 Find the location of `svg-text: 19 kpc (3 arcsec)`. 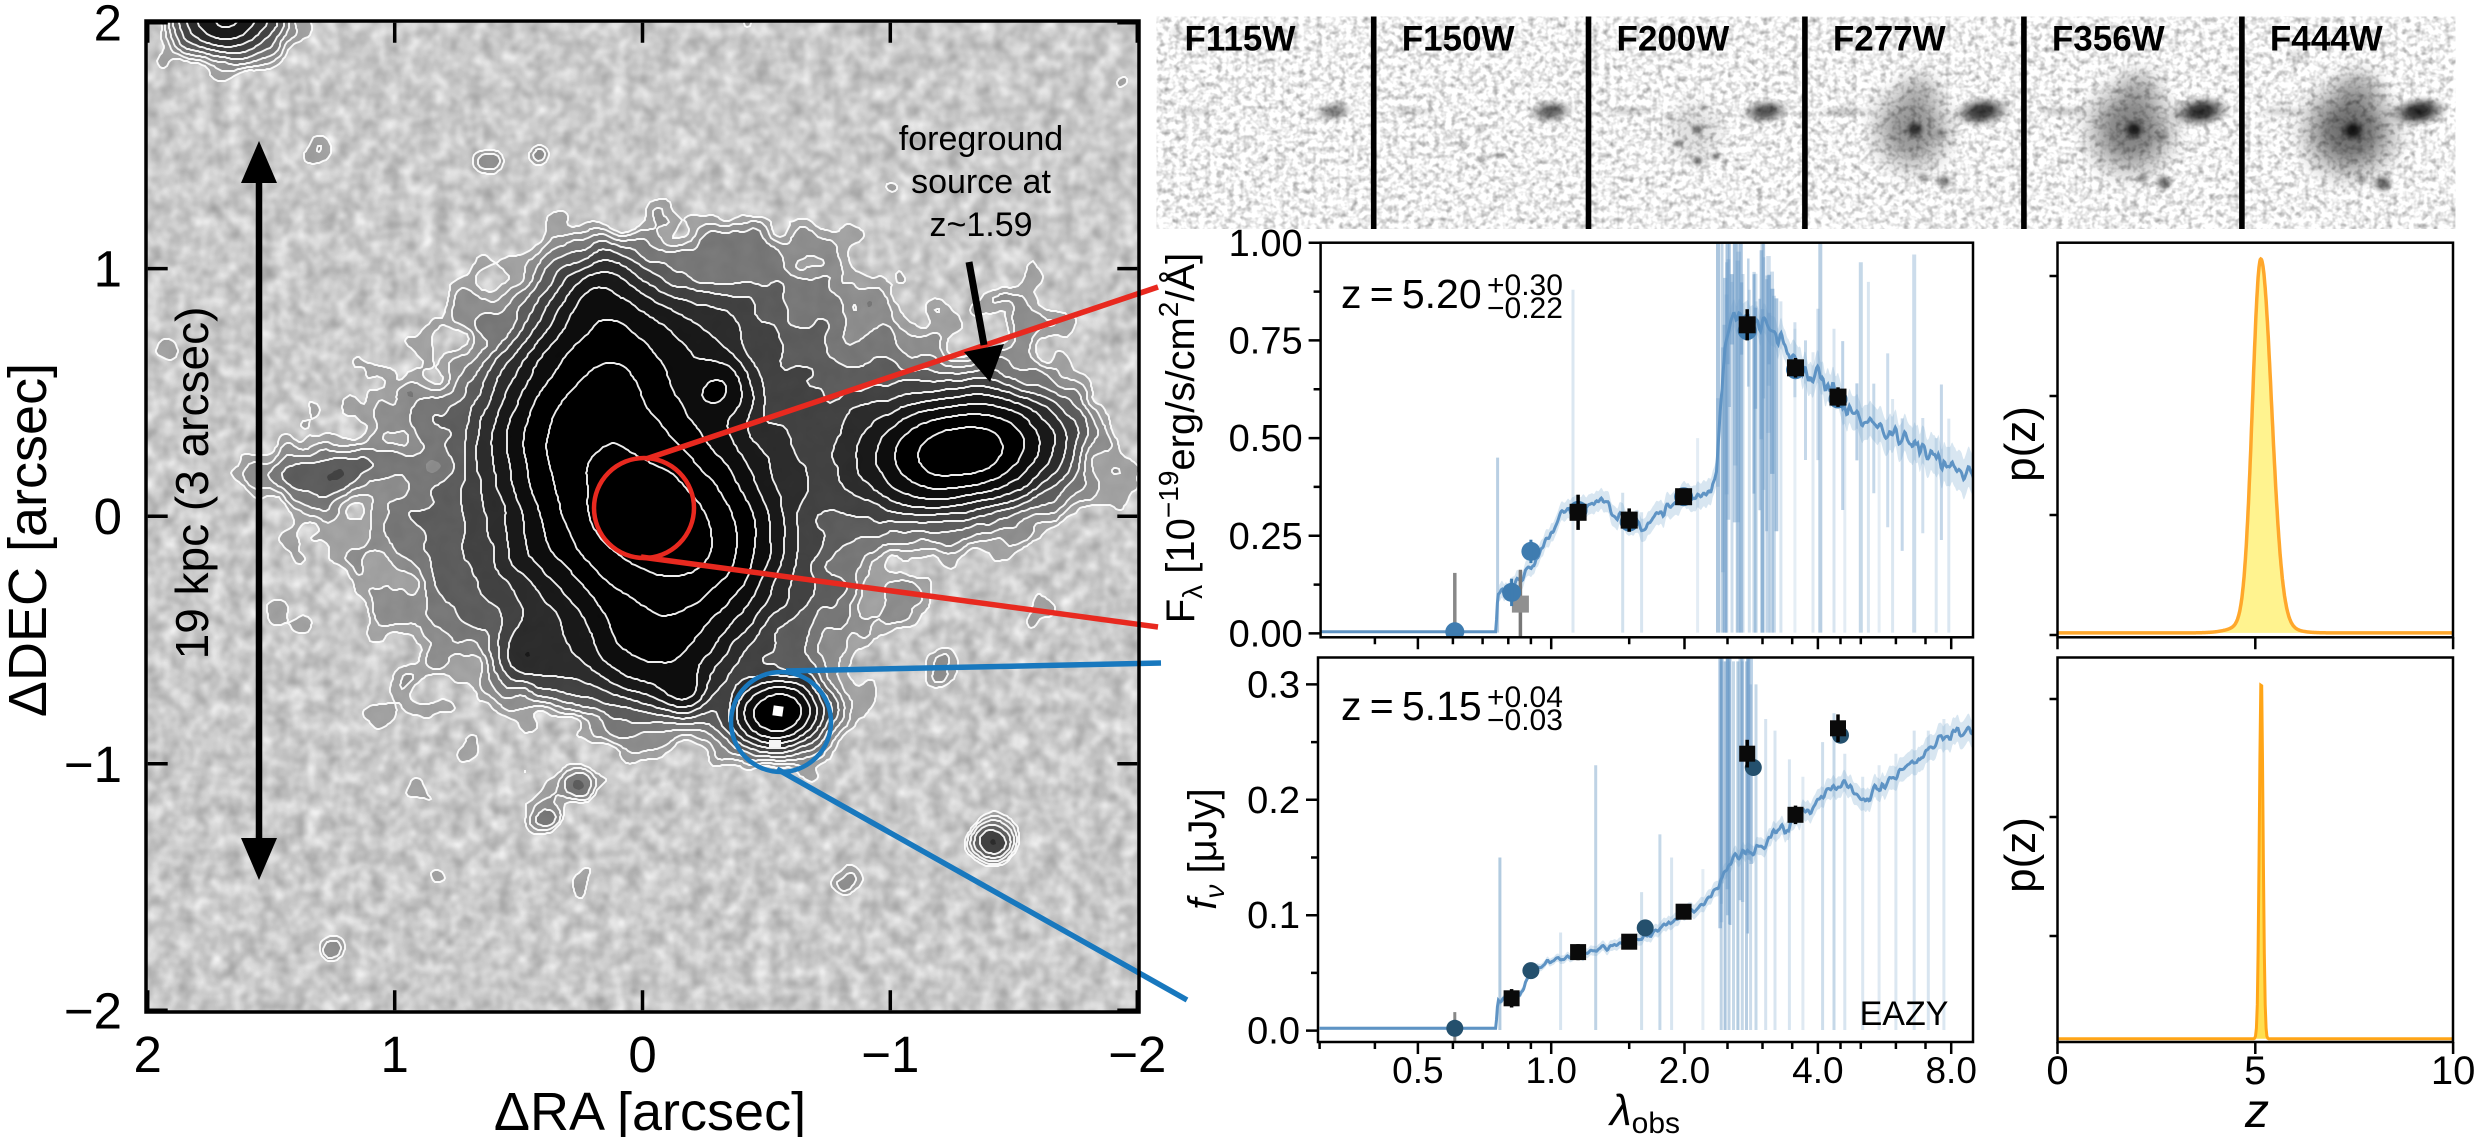

svg-text: 19 kpc (3 arcsec) is located at coordinates (192, 483).